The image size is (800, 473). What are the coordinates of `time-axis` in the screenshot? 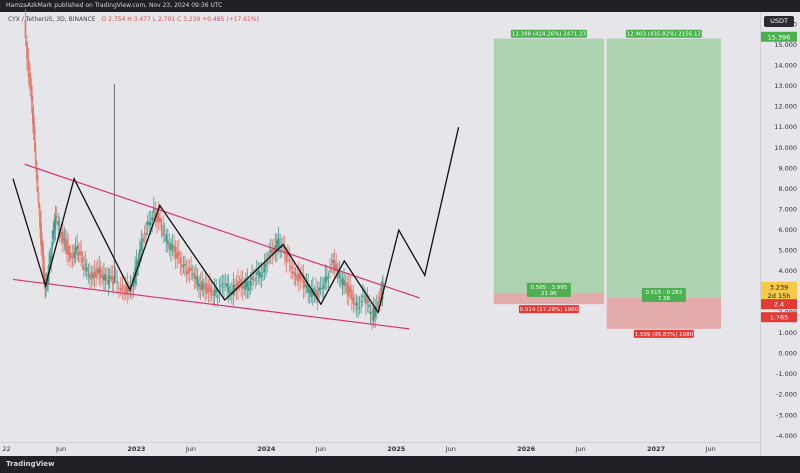 It's located at (380, 449).